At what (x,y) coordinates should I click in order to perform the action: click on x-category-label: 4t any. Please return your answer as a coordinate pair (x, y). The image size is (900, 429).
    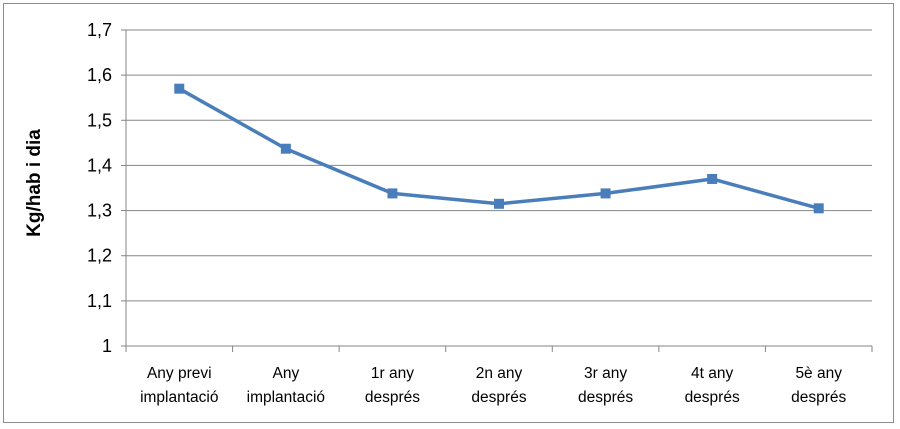
    Looking at the image, I should click on (712, 373).